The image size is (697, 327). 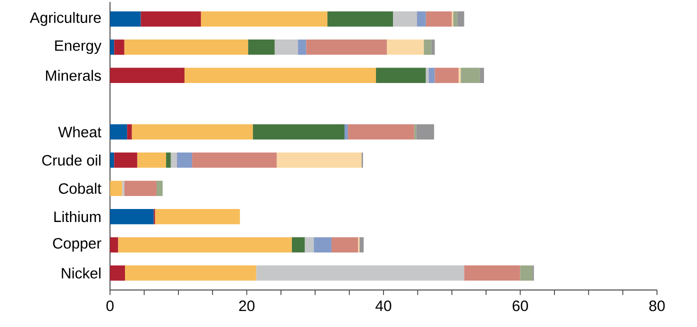 What do you see at coordinates (65, 19) in the screenshot?
I see `y-tick-label: Agriculture` at bounding box center [65, 19].